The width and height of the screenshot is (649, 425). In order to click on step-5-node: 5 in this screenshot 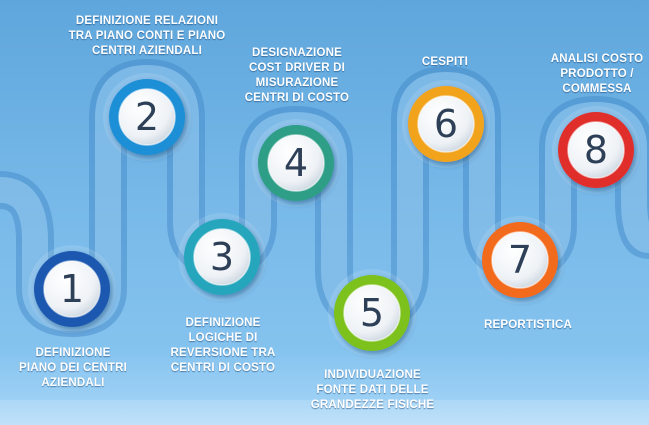, I will do `click(372, 313)`.